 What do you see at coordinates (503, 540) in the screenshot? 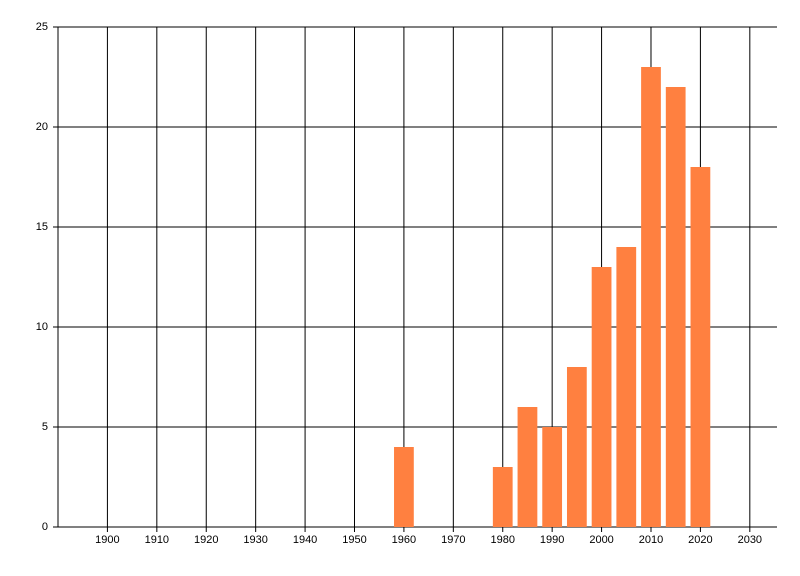
I see `x-tick-label: 1980` at bounding box center [503, 540].